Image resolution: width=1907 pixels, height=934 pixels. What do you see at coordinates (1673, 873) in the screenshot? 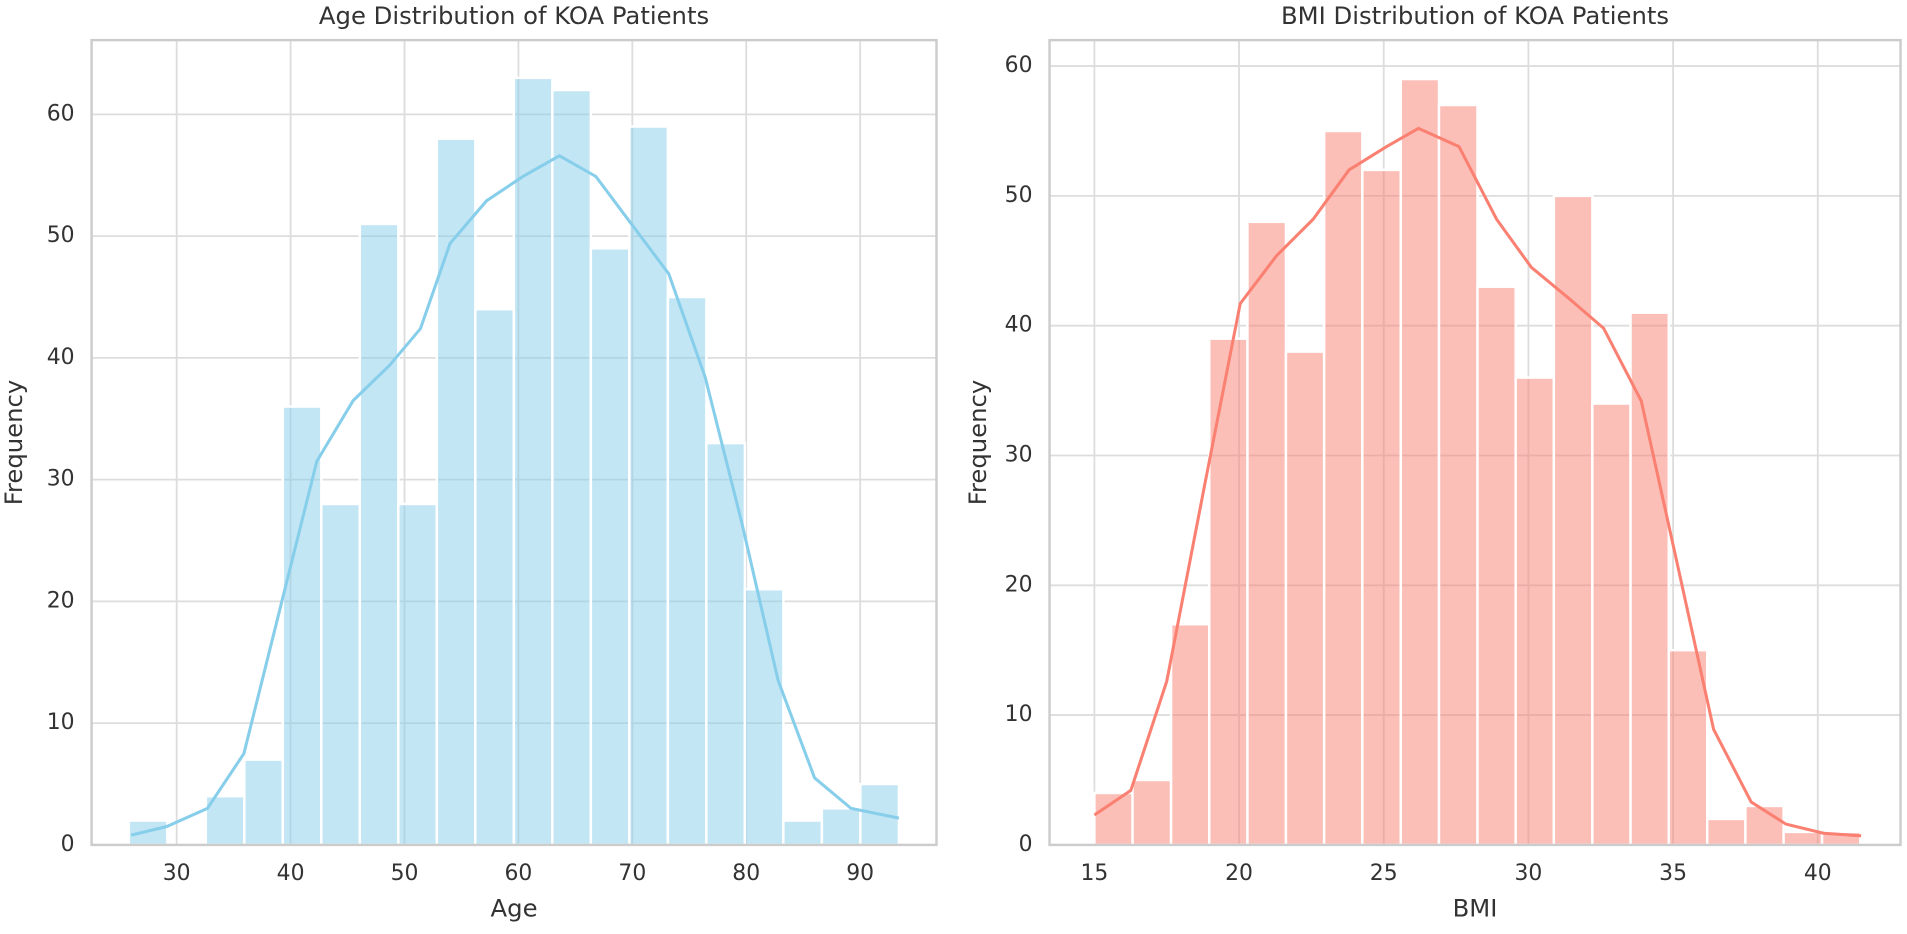
I see `x-tick-label: 35` at bounding box center [1673, 873].